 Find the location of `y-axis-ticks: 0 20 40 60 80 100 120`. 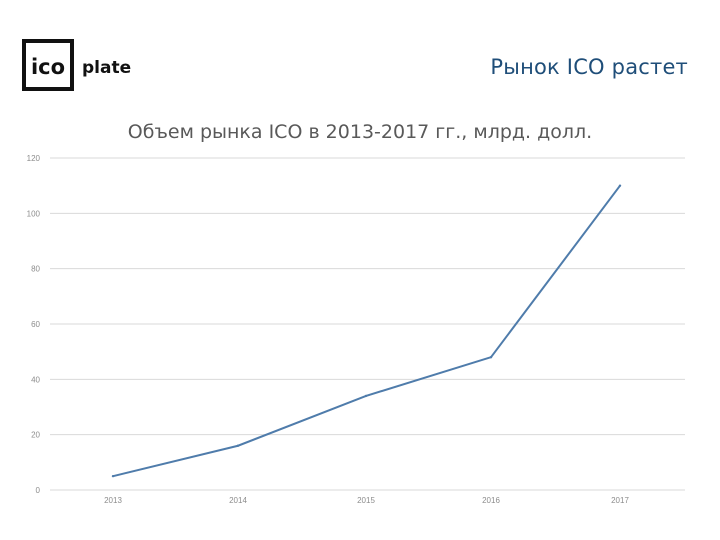

y-axis-ticks: 0 20 40 60 80 100 120 is located at coordinates (34, 324).